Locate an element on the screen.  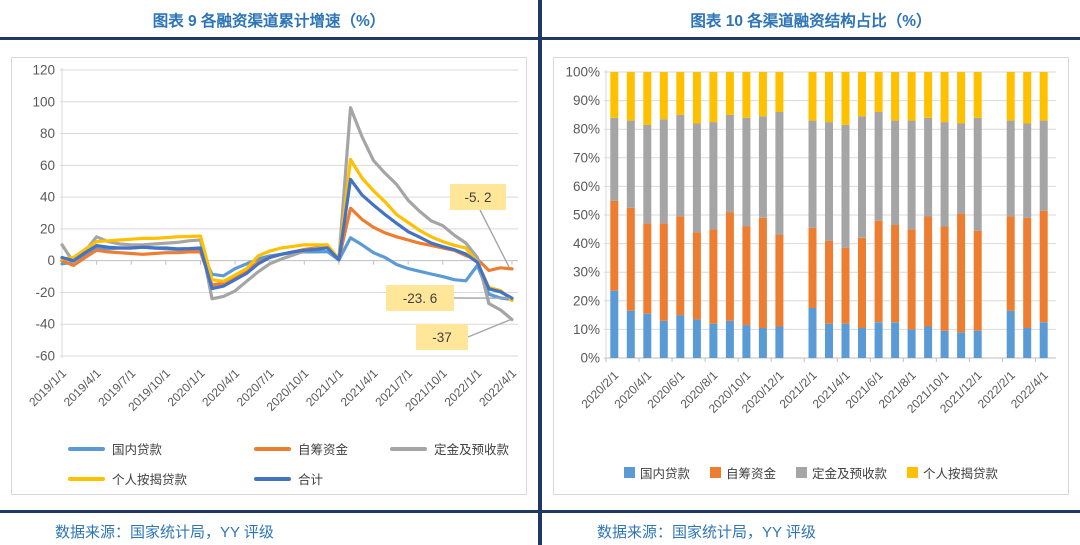
legend-square-swatch is located at coordinates (913, 472).